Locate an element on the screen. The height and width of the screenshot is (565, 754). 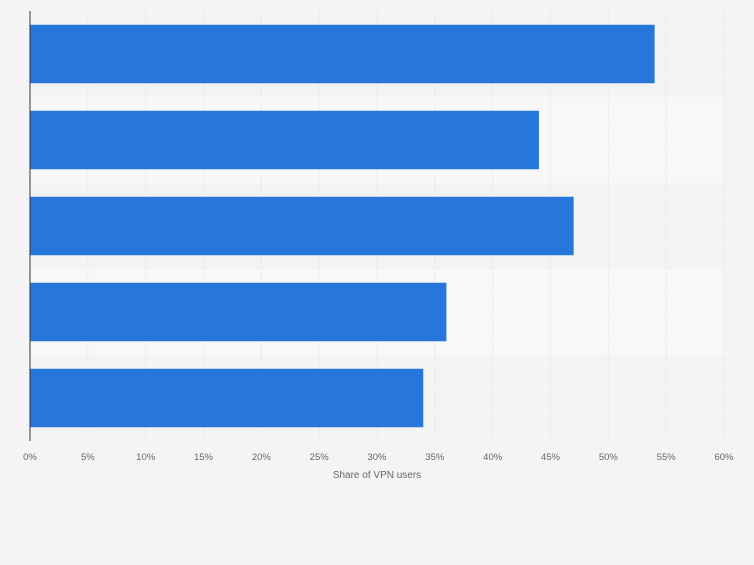
x-tick-label: 5% is located at coordinates (88, 457).